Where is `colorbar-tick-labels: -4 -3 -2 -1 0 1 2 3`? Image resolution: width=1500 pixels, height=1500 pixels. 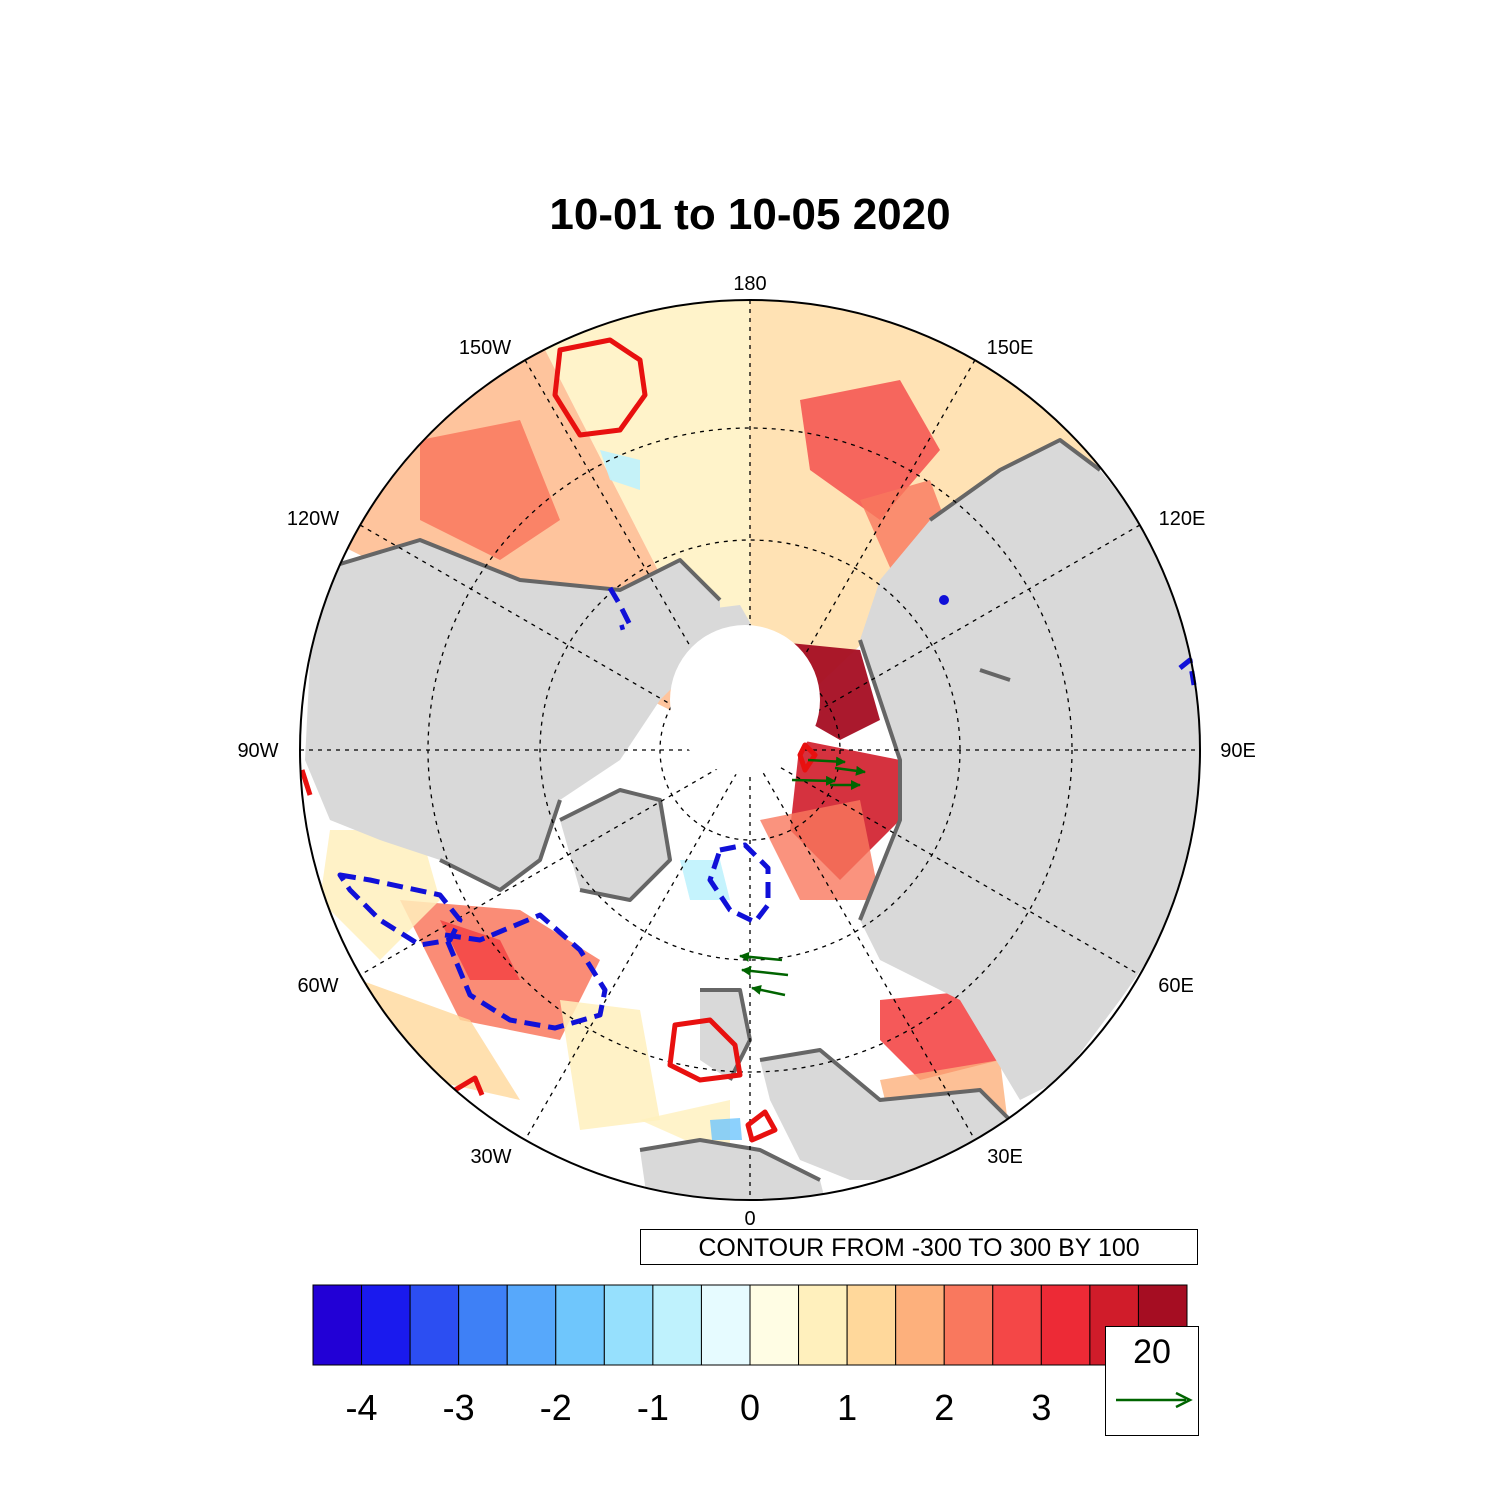 colorbar-tick-labels: -4 -3 -2 -1 0 1 2 3 is located at coordinates (699, 1407).